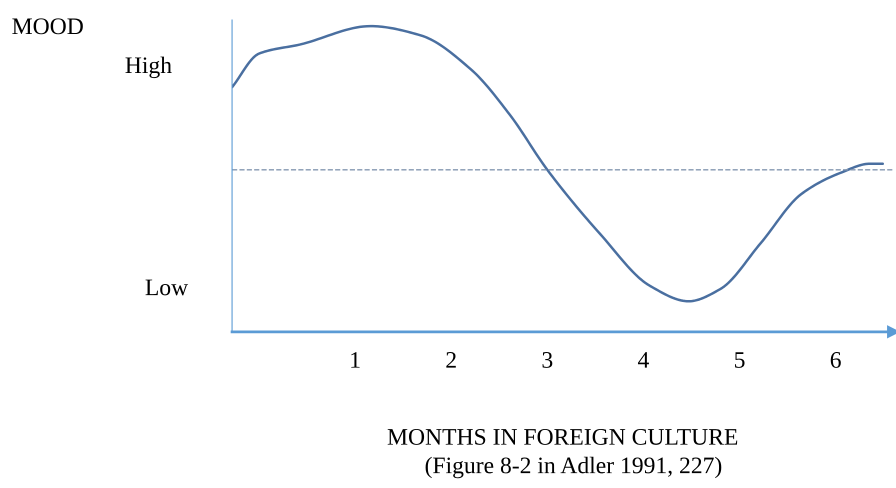  Describe the element at coordinates (574, 467) in the screenshot. I see `text: (Figure 8-2 in Adler 1991, 227)` at that location.